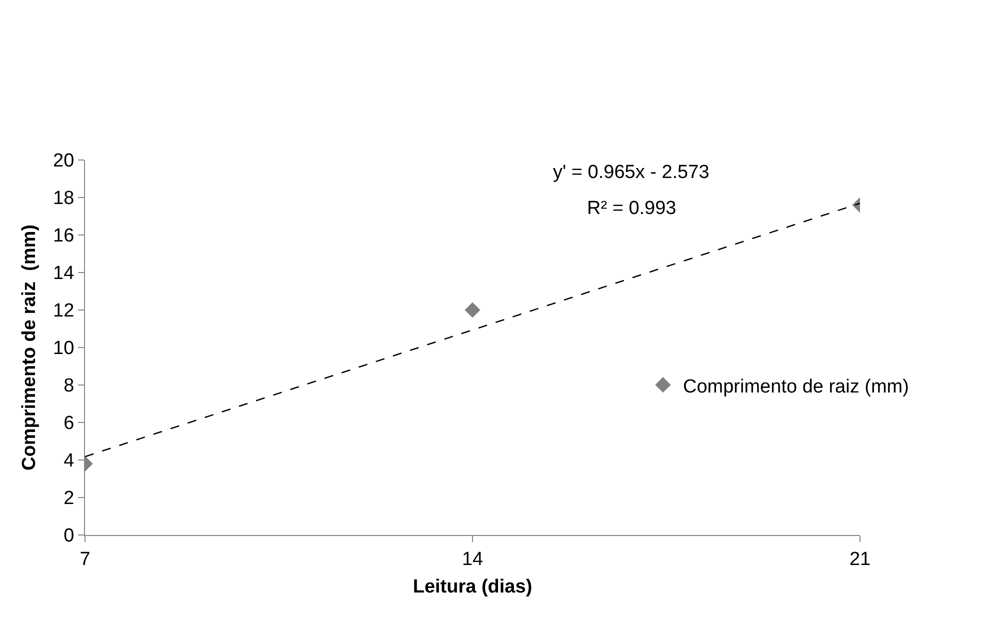 Image resolution: width=986 pixels, height=623 pixels. Describe the element at coordinates (69, 536) in the screenshot. I see `y-tick-label: 0` at that location.